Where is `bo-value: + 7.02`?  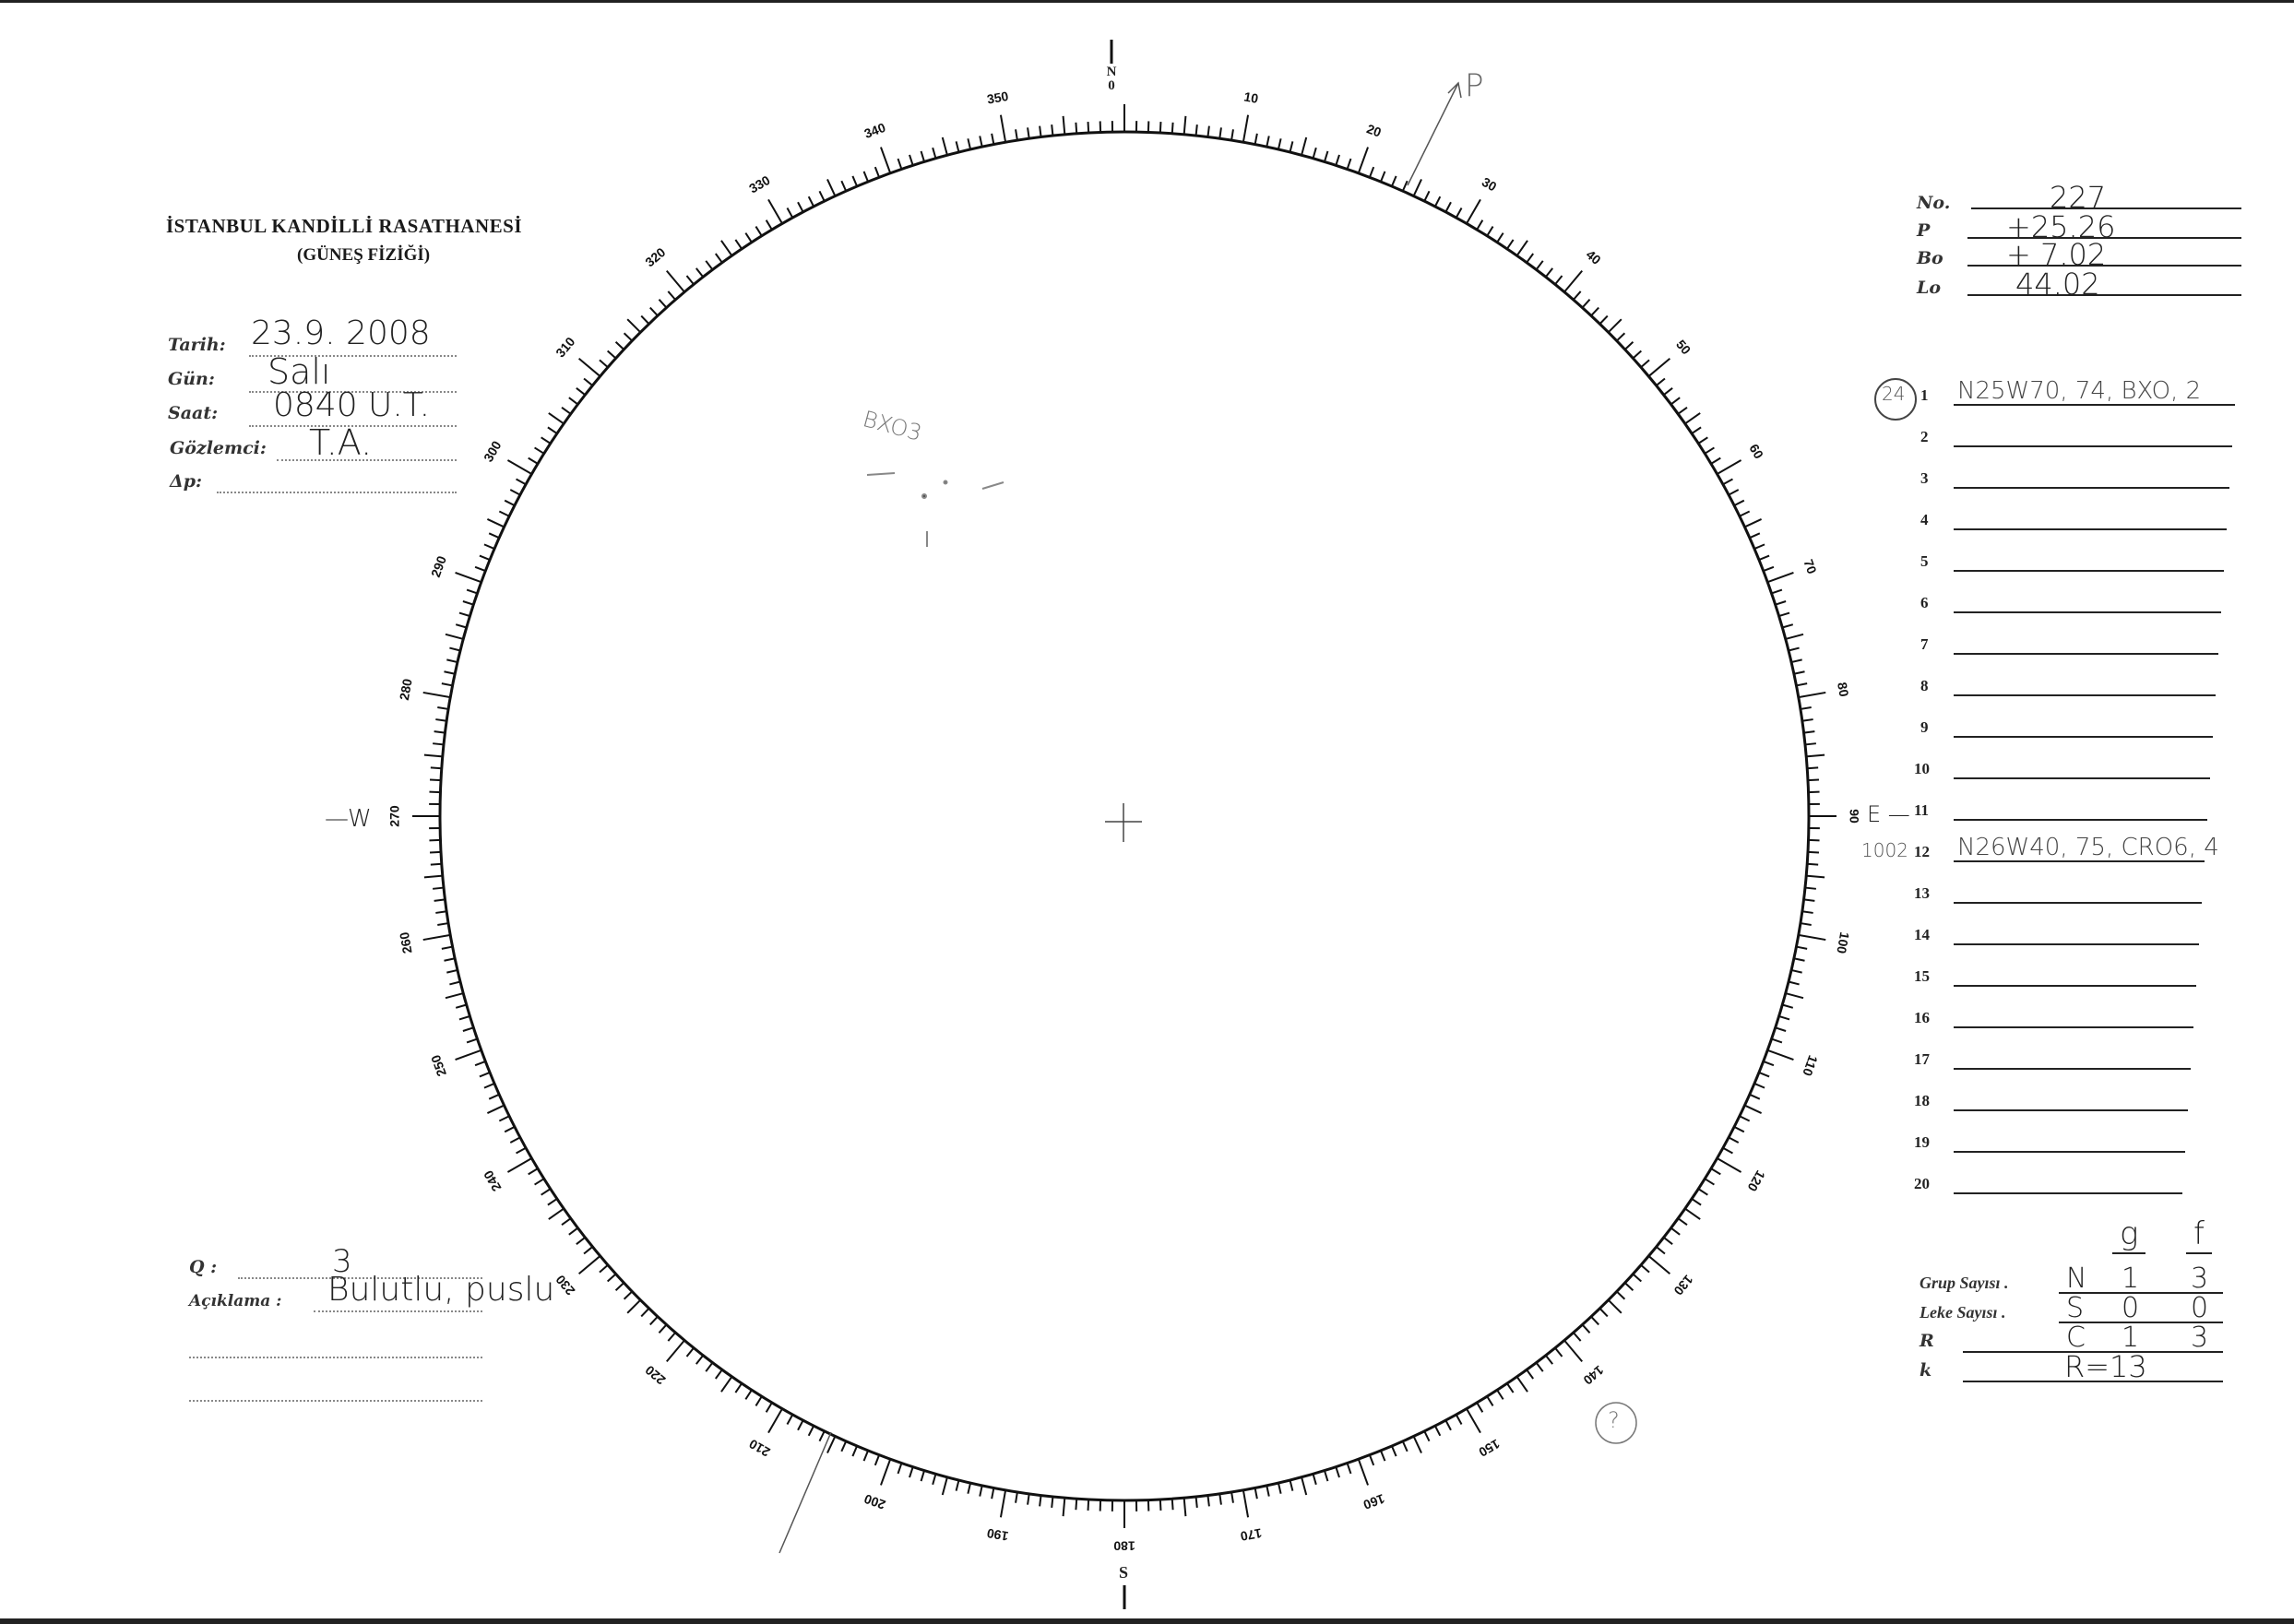
bo-value: + 7.02 is located at coordinates (2056, 254).